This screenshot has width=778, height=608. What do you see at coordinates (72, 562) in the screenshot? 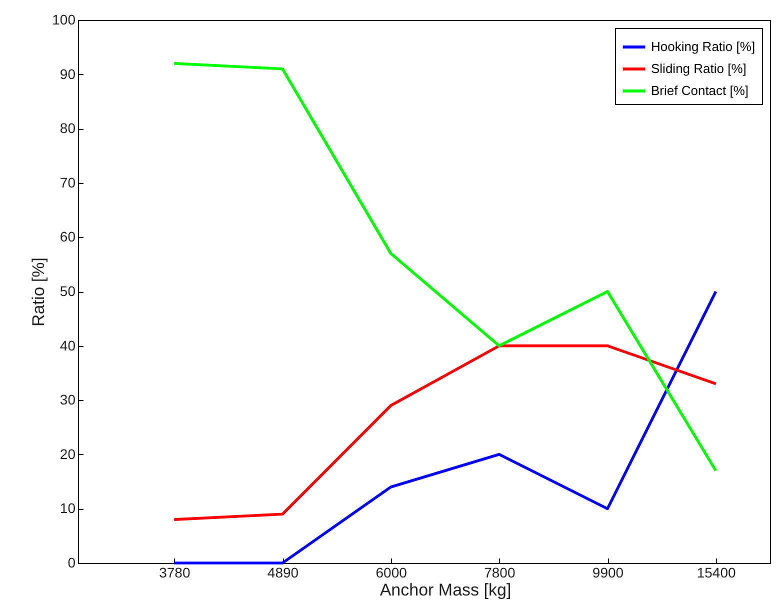
I see `y-tick-label: 0` at bounding box center [72, 562].